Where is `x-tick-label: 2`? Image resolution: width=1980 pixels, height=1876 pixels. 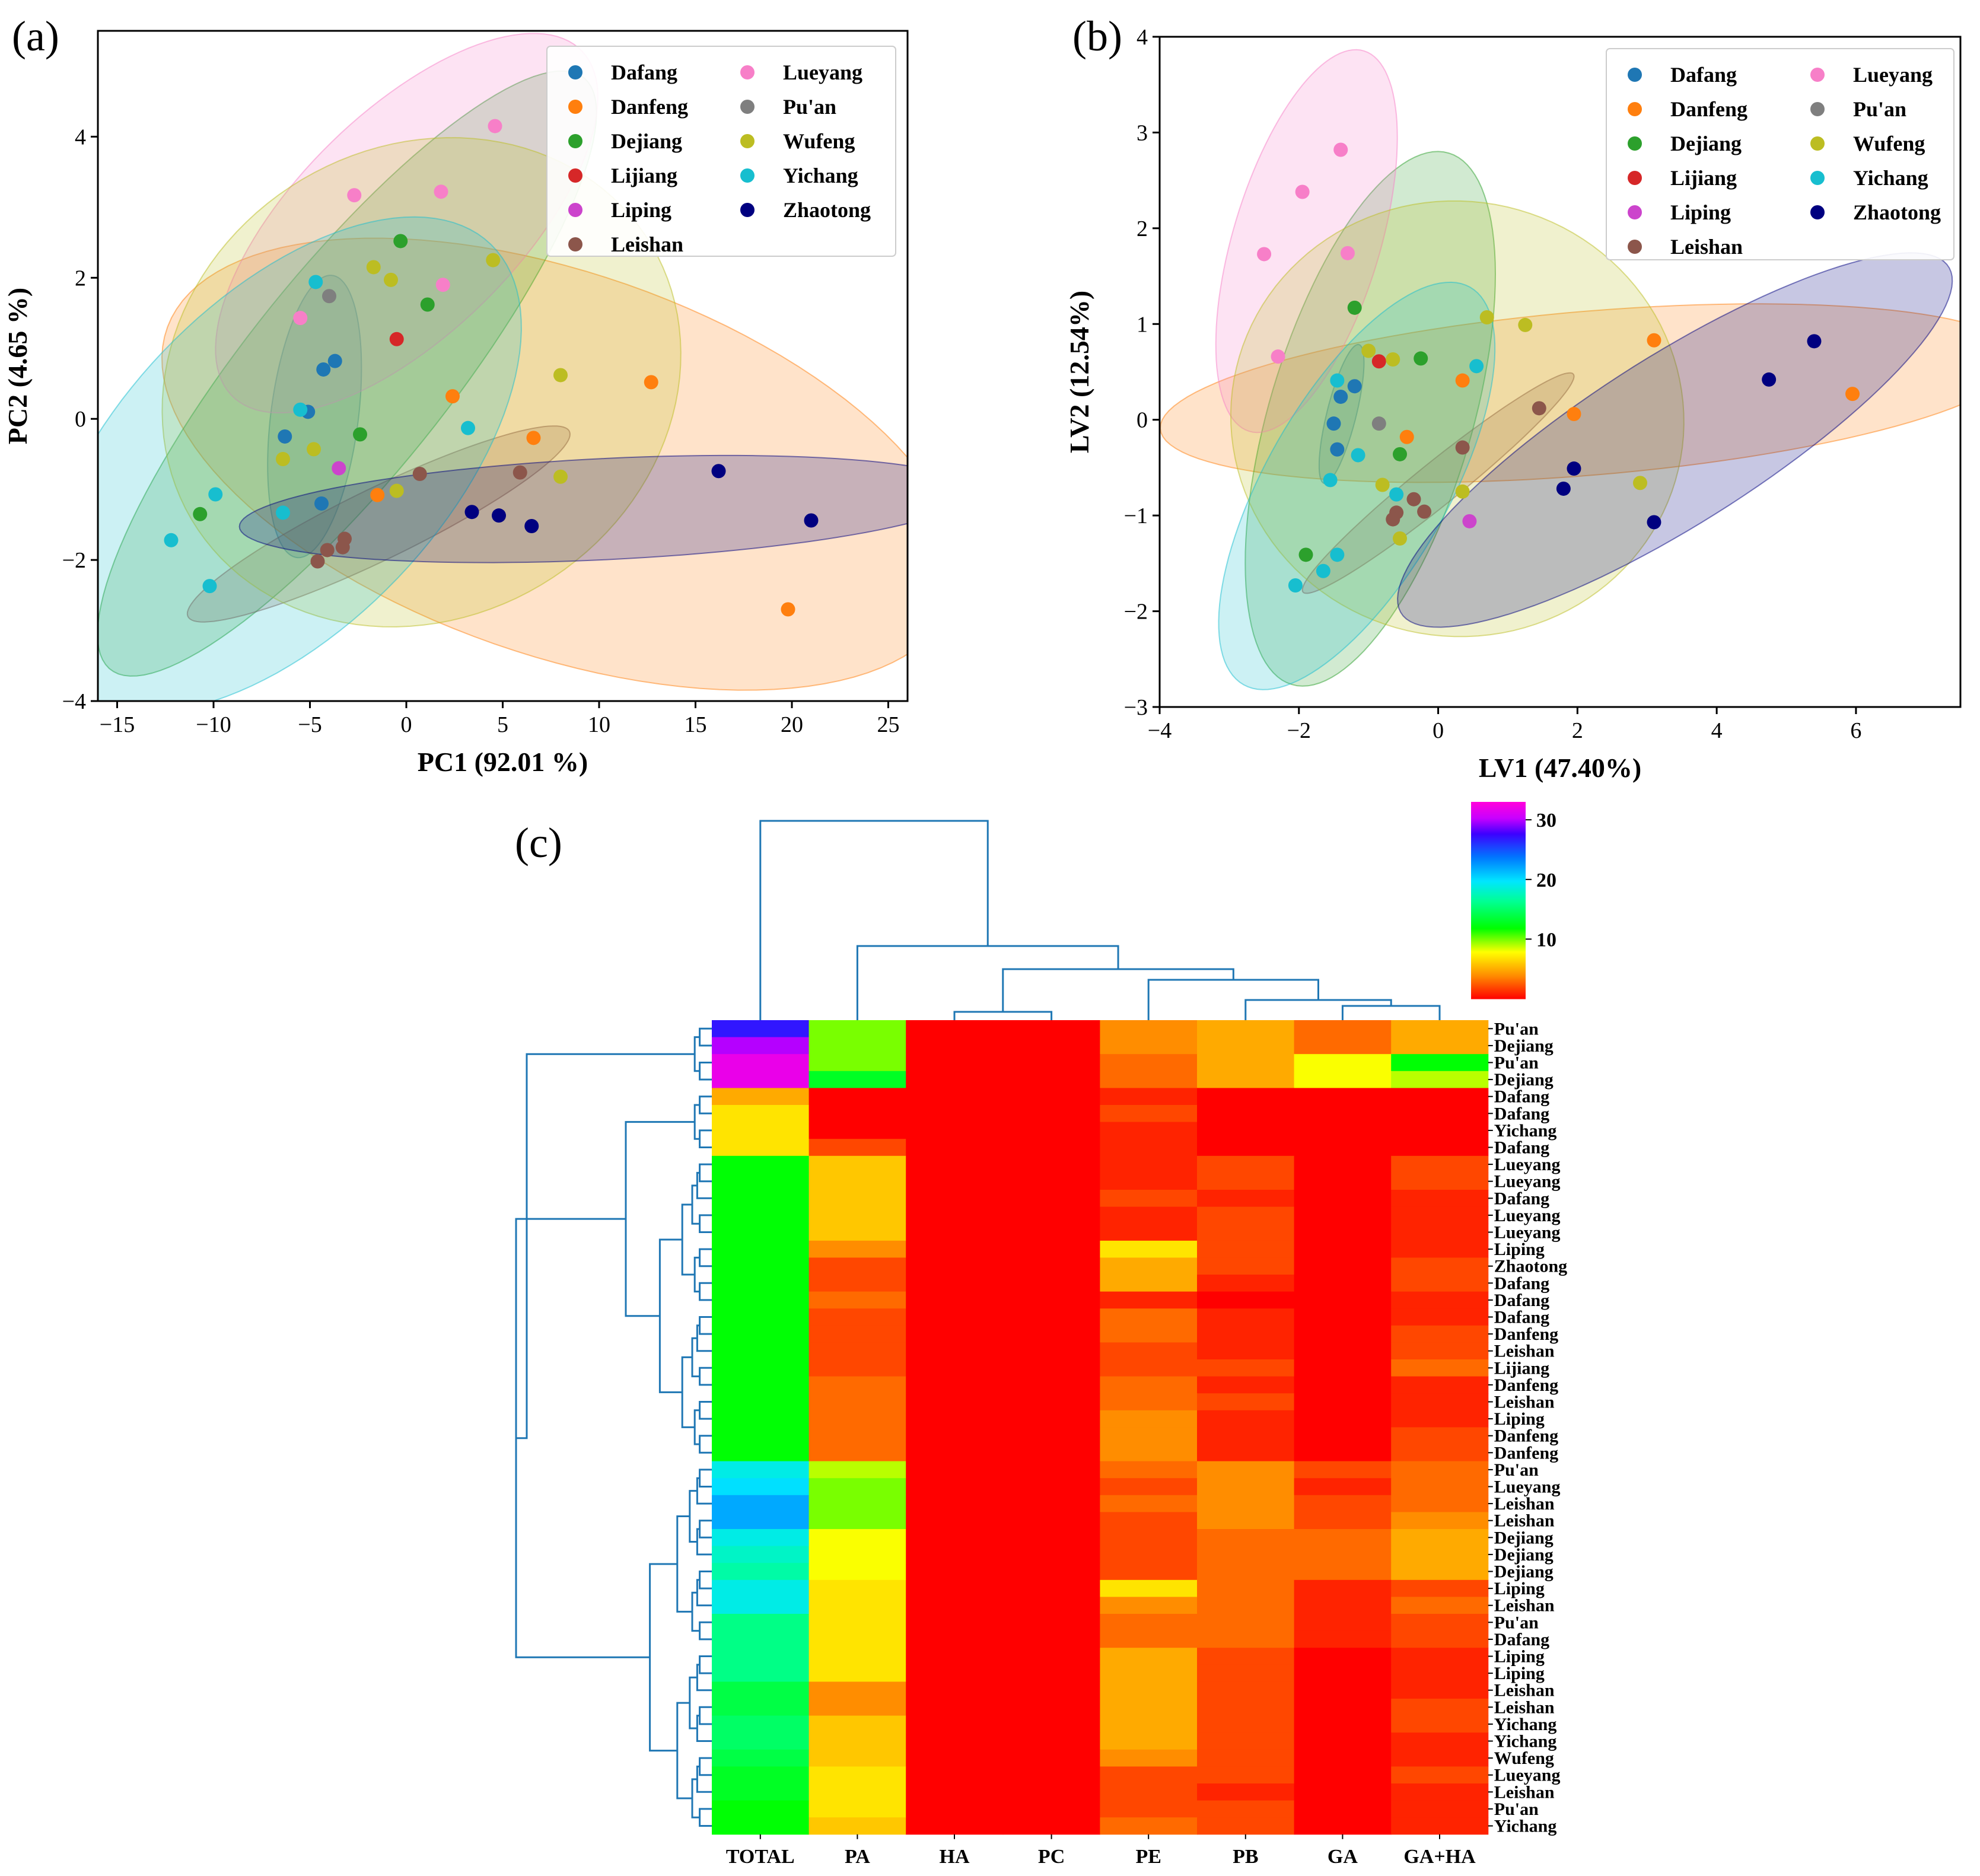 x-tick-label: 2 is located at coordinates (1578, 730).